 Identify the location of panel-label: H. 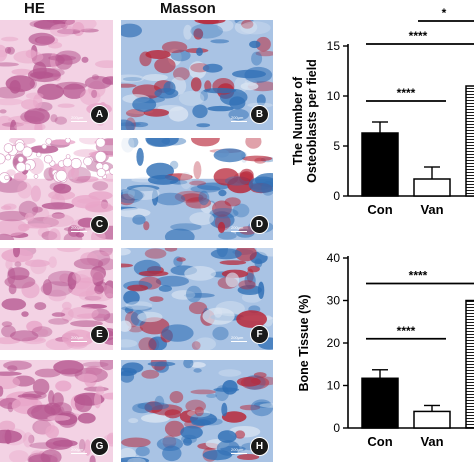
(259, 446).